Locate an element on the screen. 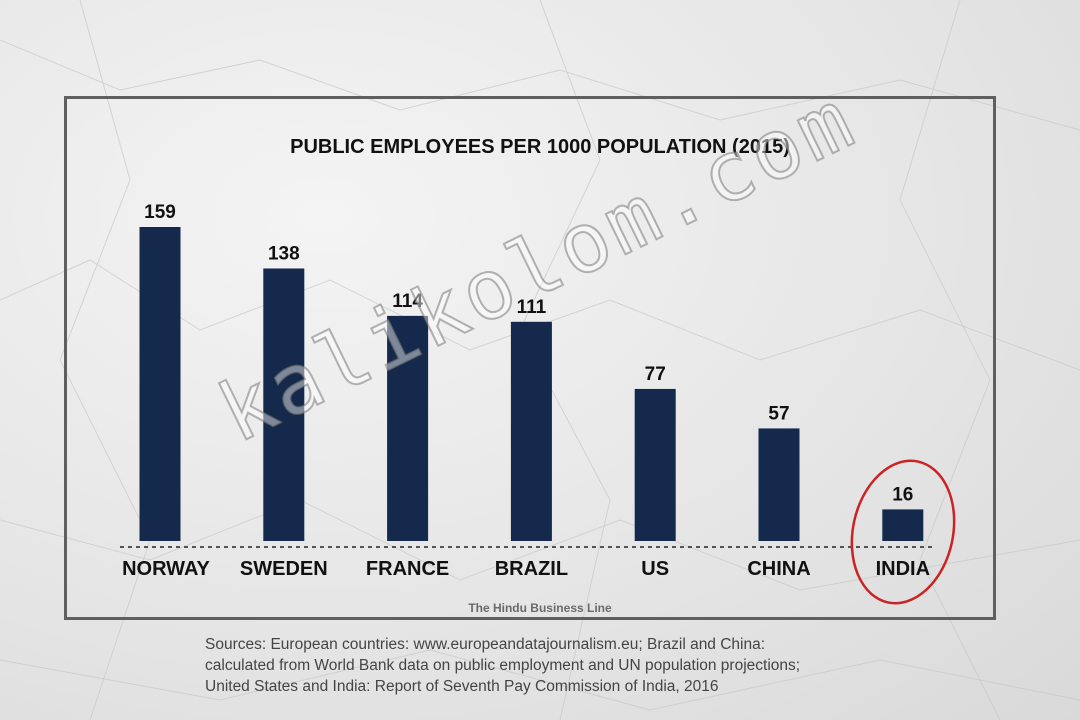 The width and height of the screenshot is (1080, 720). value-label-us: 77 is located at coordinates (655, 374).